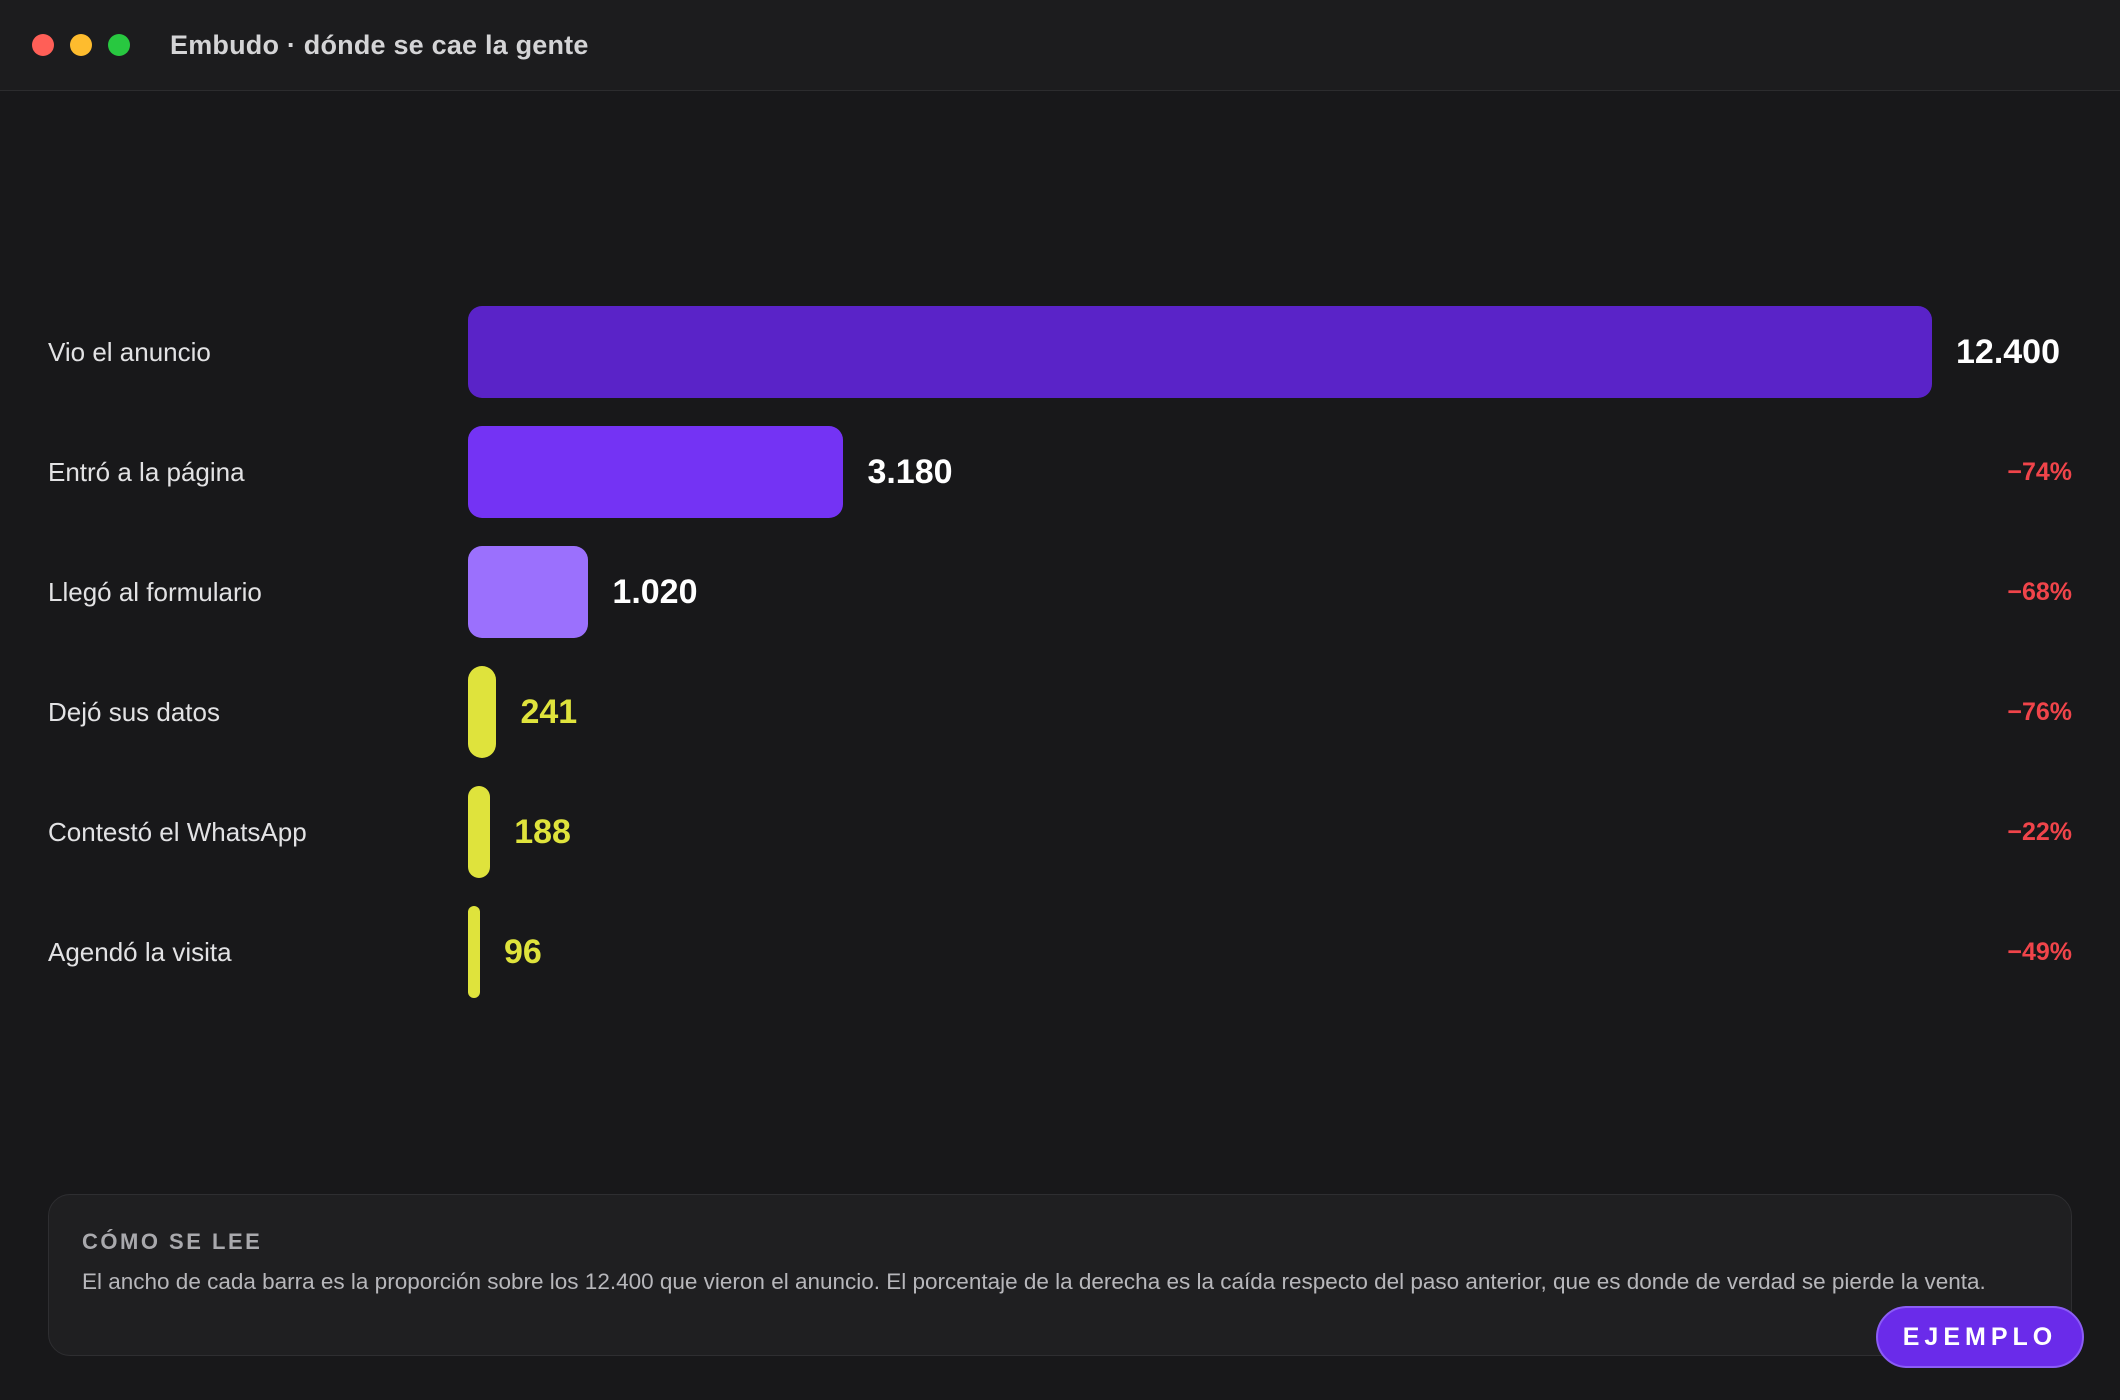 This screenshot has width=2120, height=1400. I want to click on funnel-row: Vio el anuncio 12.400, so click(1060, 352).